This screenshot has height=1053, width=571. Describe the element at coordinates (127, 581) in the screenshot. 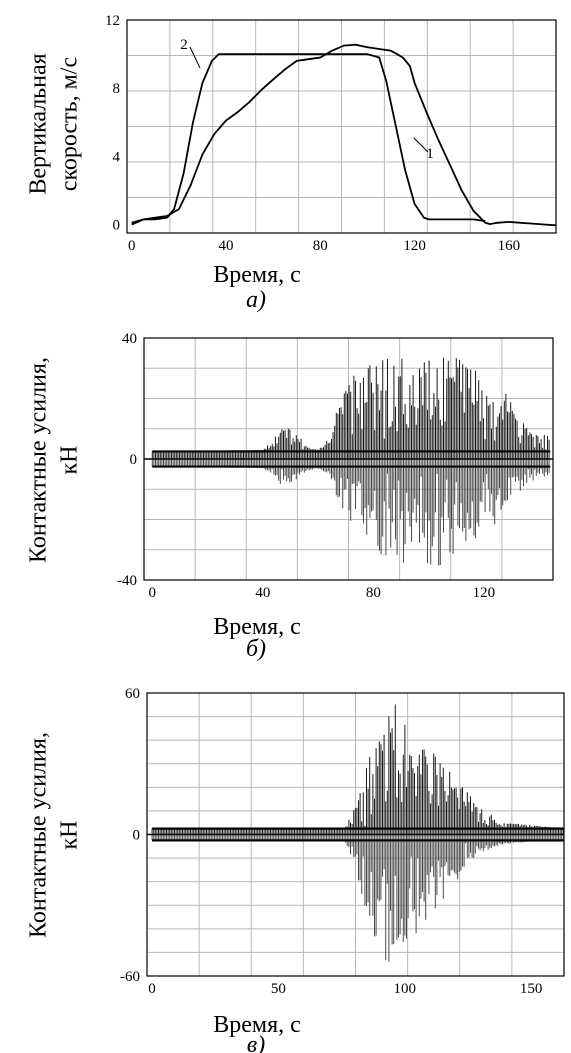

I see `y-tick-label: -40` at that location.